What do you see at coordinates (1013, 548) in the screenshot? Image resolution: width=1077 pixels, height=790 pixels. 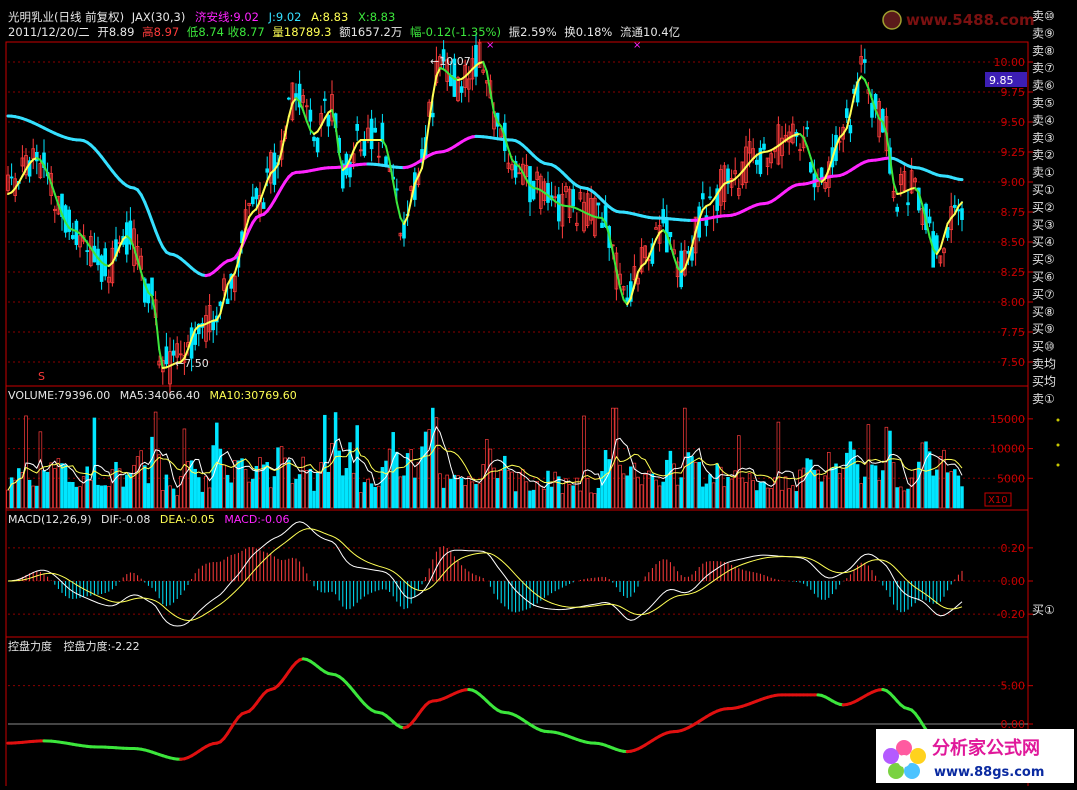 I see `macd-tick-label: 0.20` at bounding box center [1013, 548].